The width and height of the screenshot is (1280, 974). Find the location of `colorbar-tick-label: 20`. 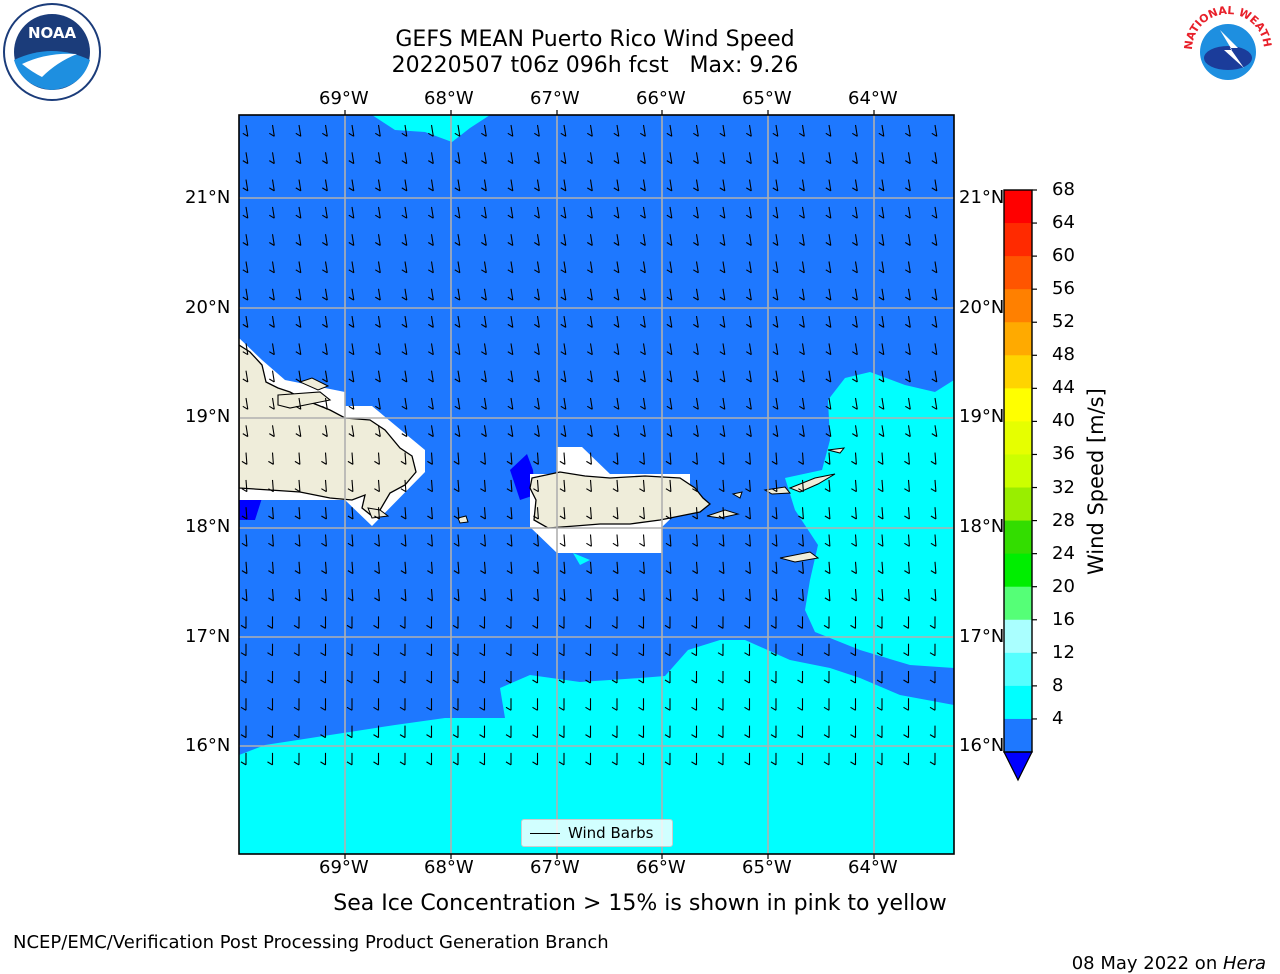

colorbar-tick-label: 20 is located at coordinates (1063, 586).